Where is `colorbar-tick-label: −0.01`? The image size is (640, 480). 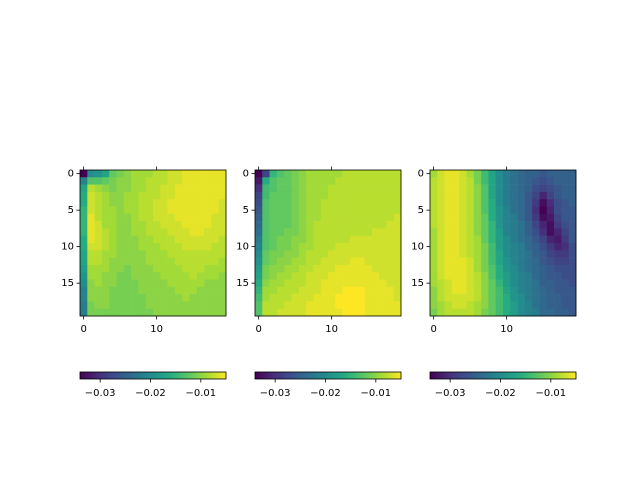
colorbar-tick-label: −0.01 is located at coordinates (550, 393).